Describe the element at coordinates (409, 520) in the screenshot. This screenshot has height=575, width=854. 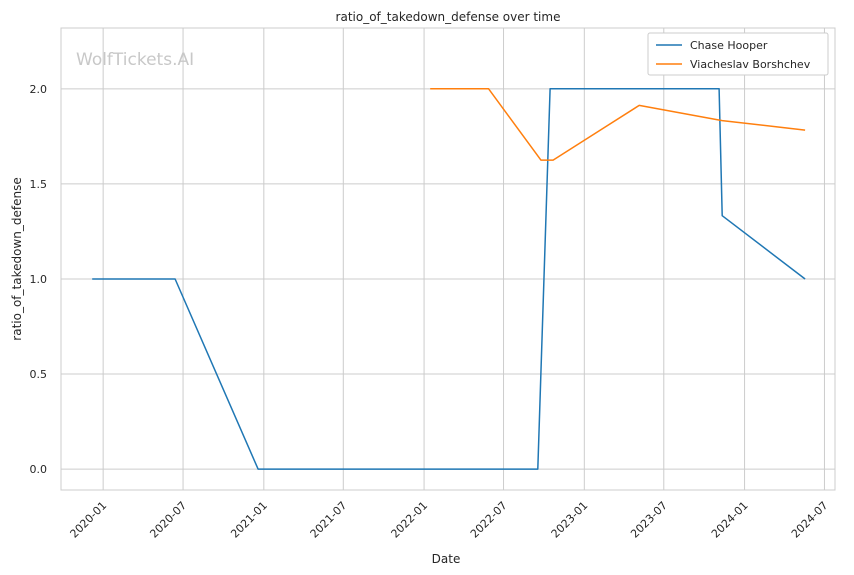
I see `x-tick-label: 2022-01` at that location.